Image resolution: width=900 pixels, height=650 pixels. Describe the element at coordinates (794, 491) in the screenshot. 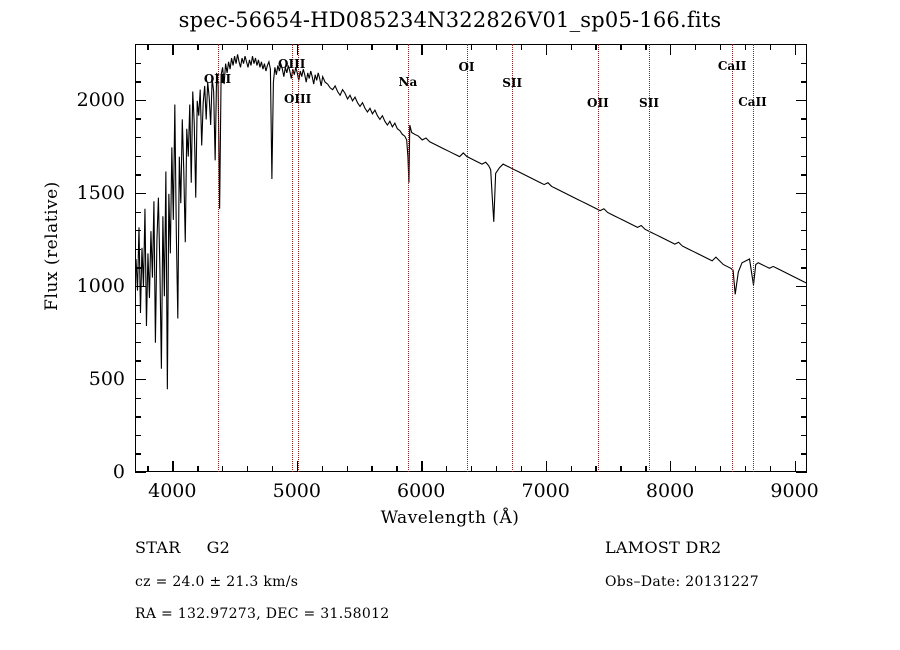

I see `x-tick-label: 9000` at that location.